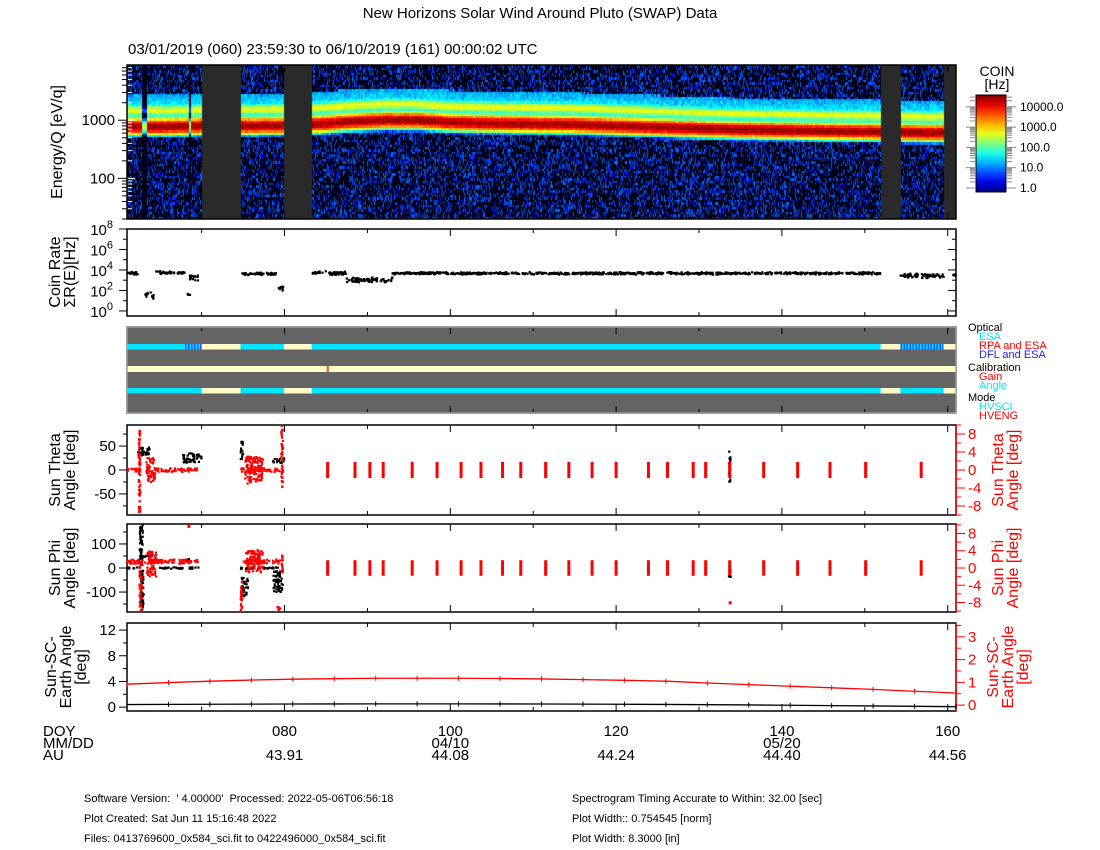 This screenshot has width=1100, height=850. I want to click on colorbar-unit: [Hz], so click(997, 84).